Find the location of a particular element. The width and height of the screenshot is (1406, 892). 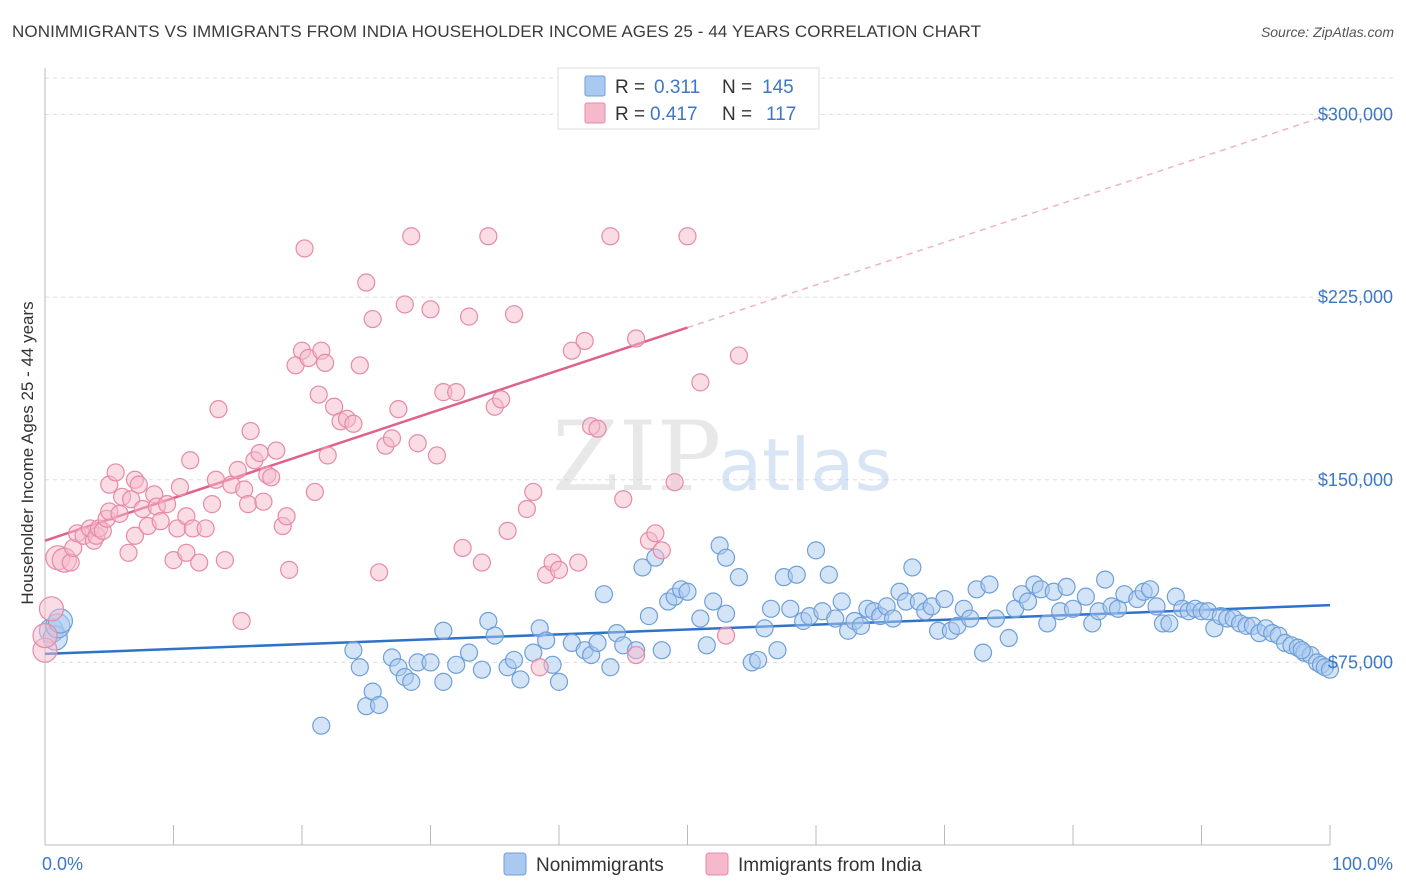

legend-swatch-immigrants-india is located at coordinates (717, 864).